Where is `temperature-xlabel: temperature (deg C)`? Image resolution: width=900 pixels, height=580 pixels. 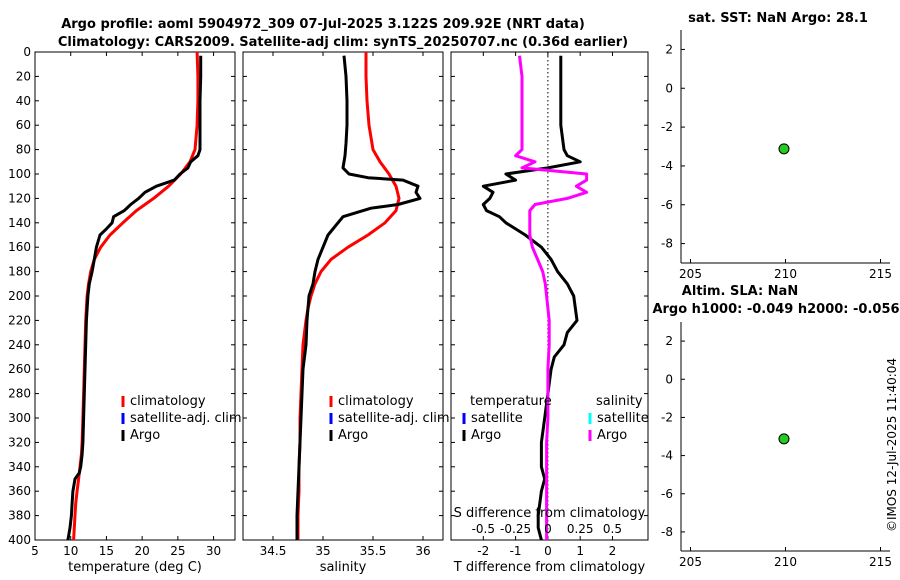
temperature-xlabel: temperature (deg C) is located at coordinates (135, 567).